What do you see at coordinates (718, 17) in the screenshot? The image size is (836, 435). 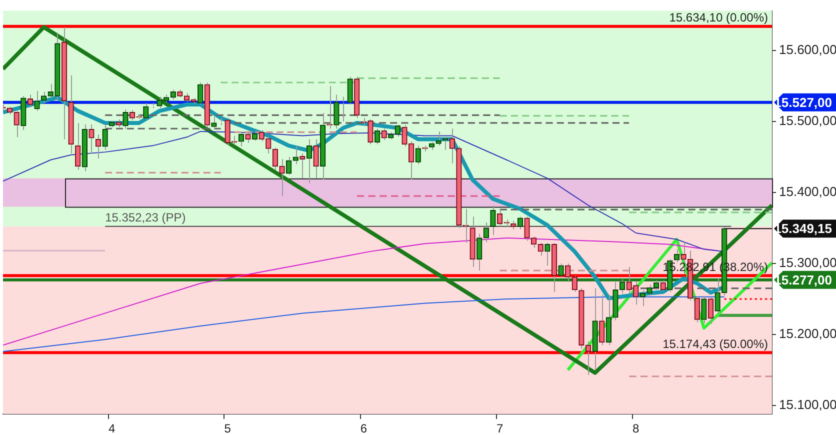 I see `ref-line-label: 15.634,10 (0.00%)` at bounding box center [718, 17].